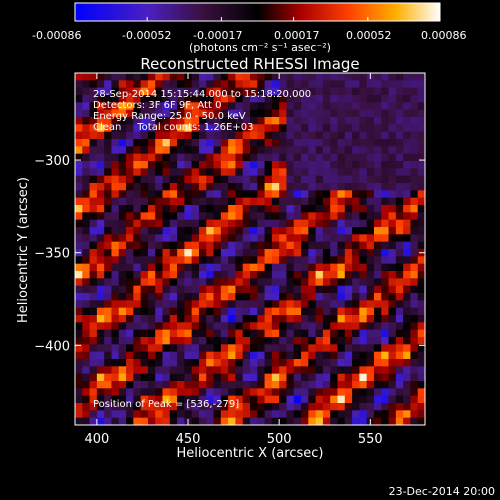 The width and height of the screenshot is (500, 500). What do you see at coordinates (442, 491) in the screenshot?
I see `footer-timestamp: 23-Dec-2014 20:00` at bounding box center [442, 491].